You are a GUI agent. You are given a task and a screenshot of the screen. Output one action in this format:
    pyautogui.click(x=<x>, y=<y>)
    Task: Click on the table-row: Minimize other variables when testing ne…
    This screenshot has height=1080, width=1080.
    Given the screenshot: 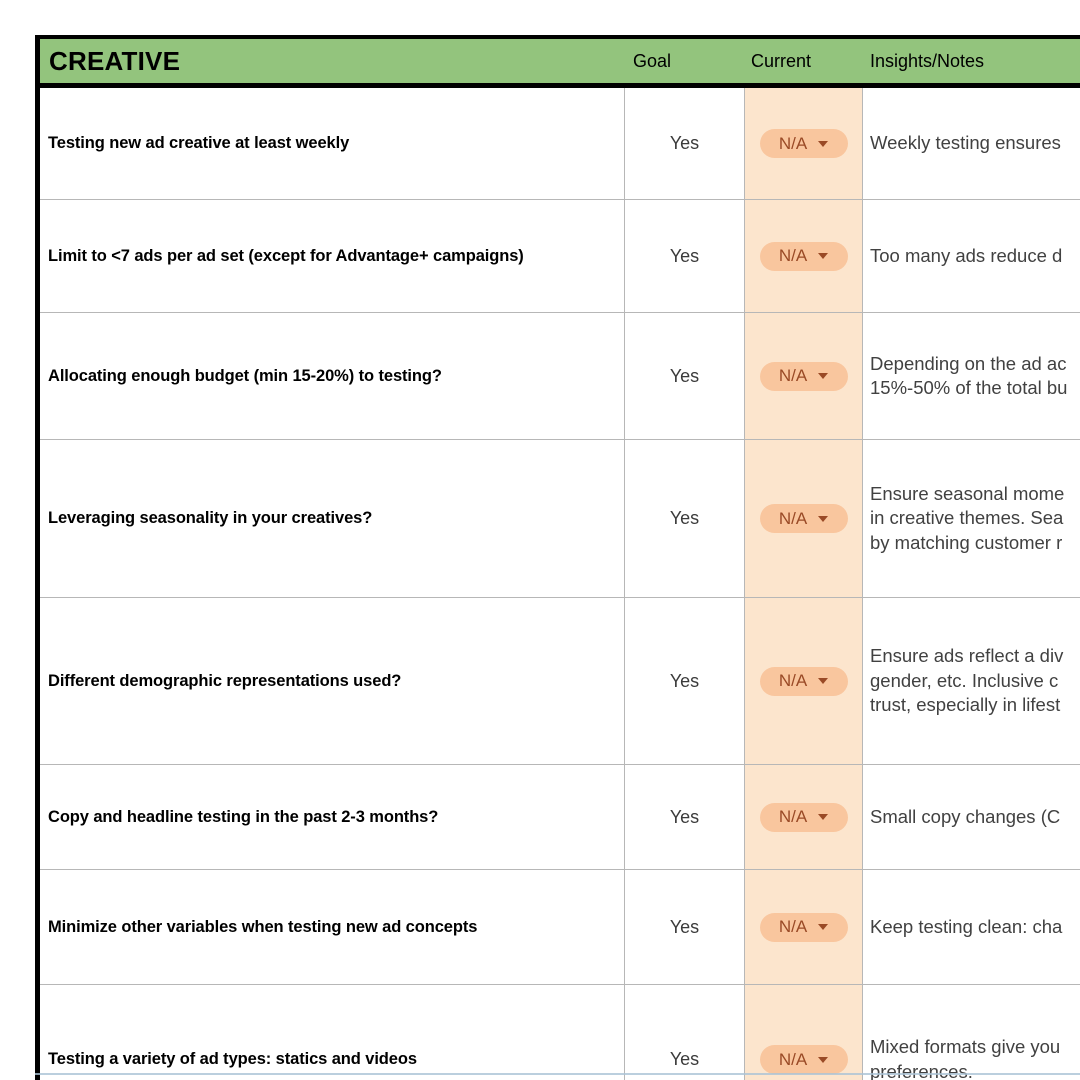 What is the action you would take?
    pyautogui.click(x=560, y=927)
    